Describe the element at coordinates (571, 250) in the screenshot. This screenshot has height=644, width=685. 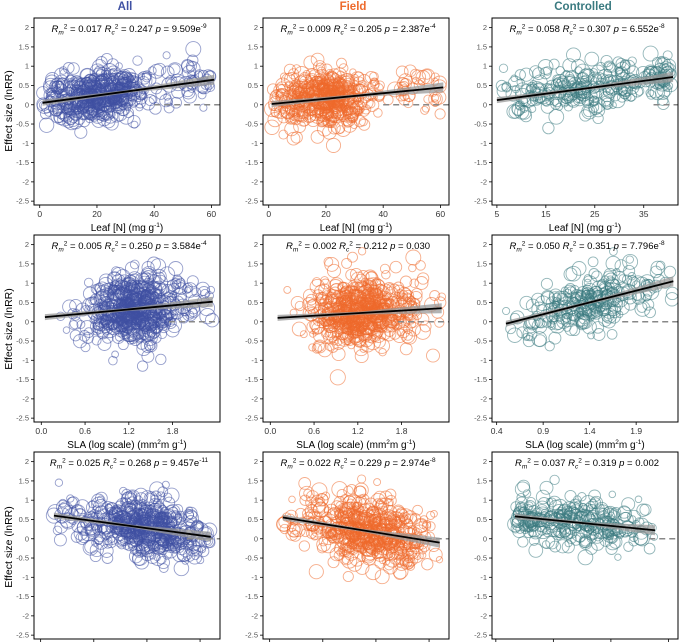
I see `model-stats-part: c` at that location.